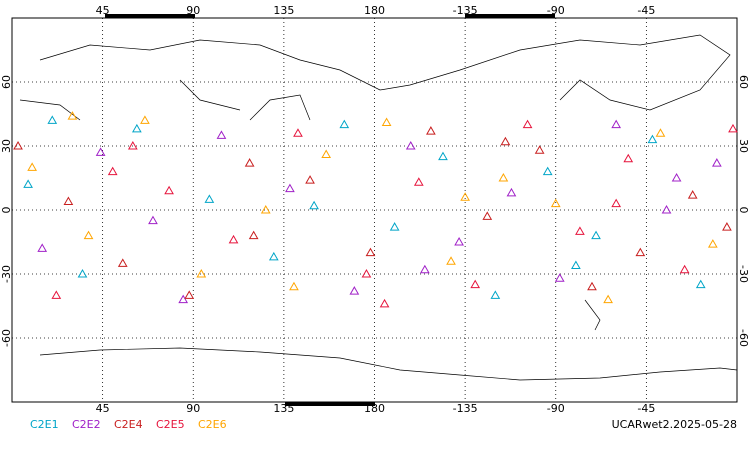  What do you see at coordinates (212, 424) in the screenshot?
I see `legend-label: C2E6` at bounding box center [212, 424].